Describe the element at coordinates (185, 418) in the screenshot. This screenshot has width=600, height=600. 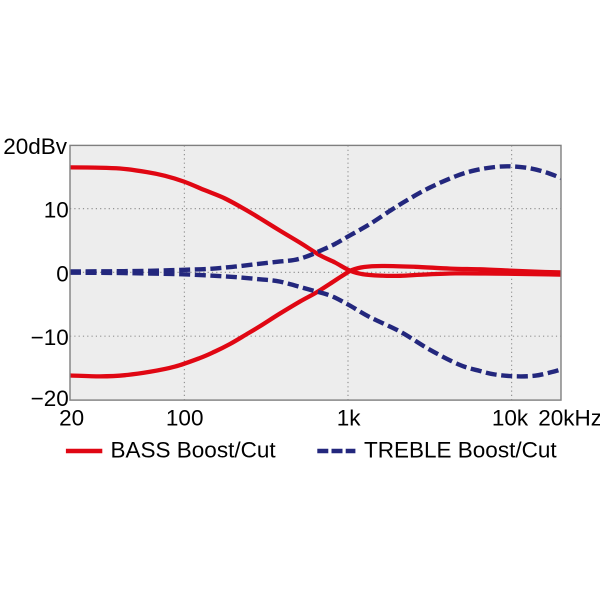
I see `svg-text: 100` at that location.